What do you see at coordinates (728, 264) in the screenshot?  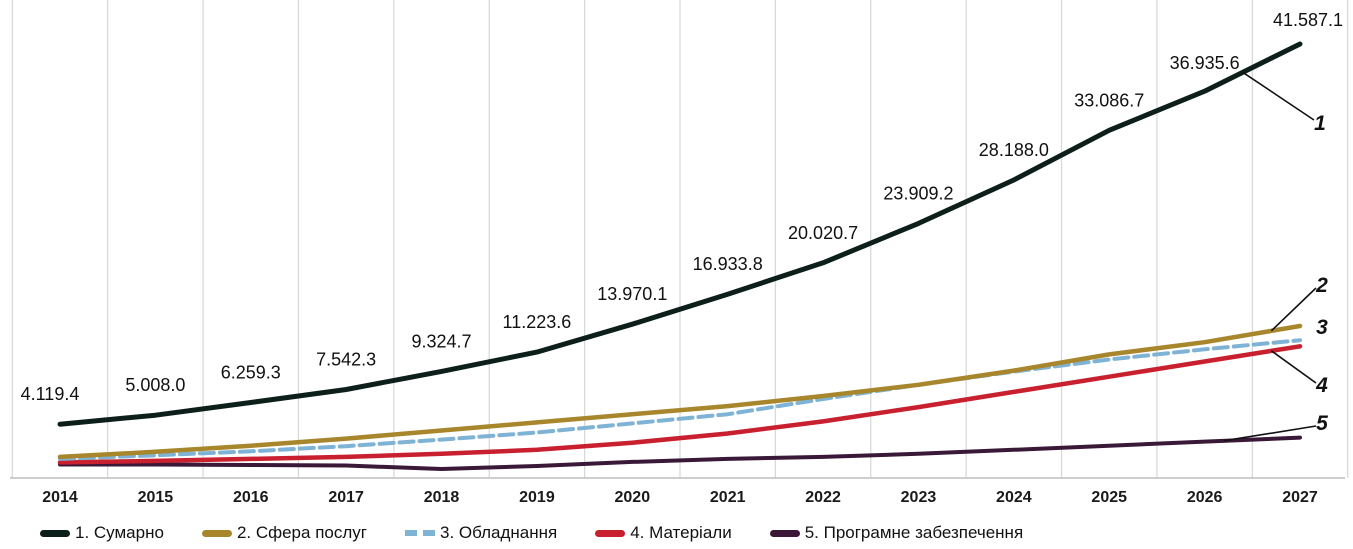 I see `data-label: 16.933.8` at bounding box center [728, 264].